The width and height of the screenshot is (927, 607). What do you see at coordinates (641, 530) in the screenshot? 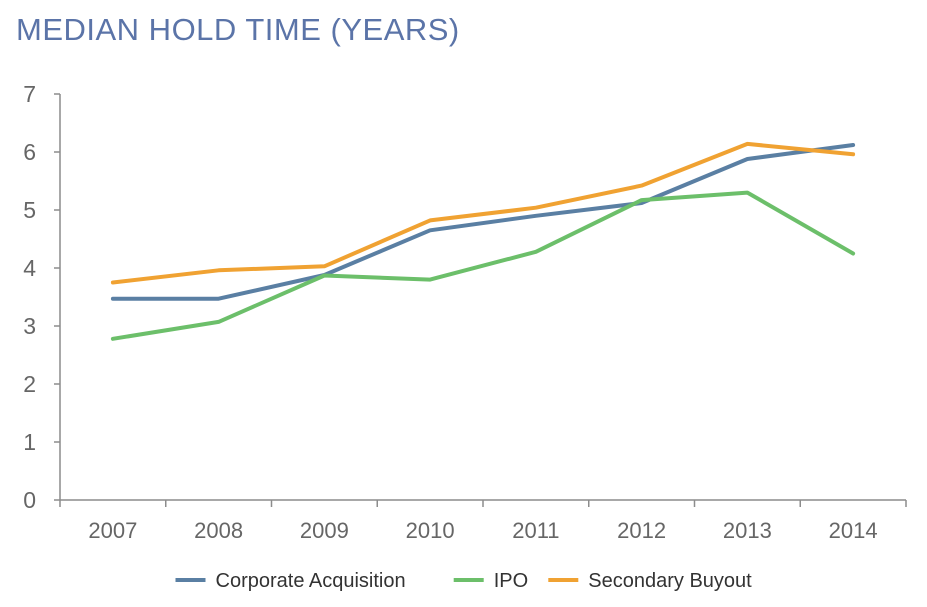
I see `x-tick-label: 2012` at bounding box center [641, 530].